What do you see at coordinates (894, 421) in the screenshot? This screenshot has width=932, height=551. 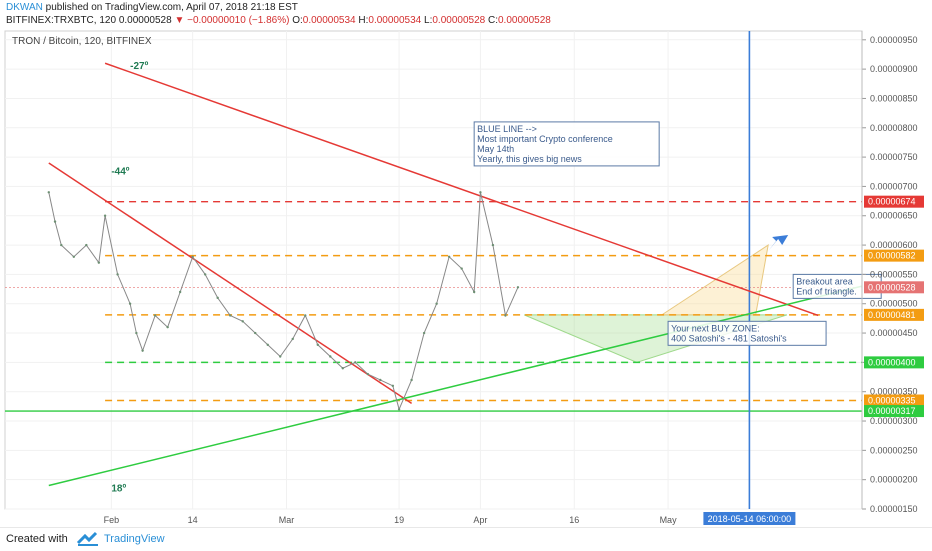 I see `y-tick-label: 0.00000300` at bounding box center [894, 421].